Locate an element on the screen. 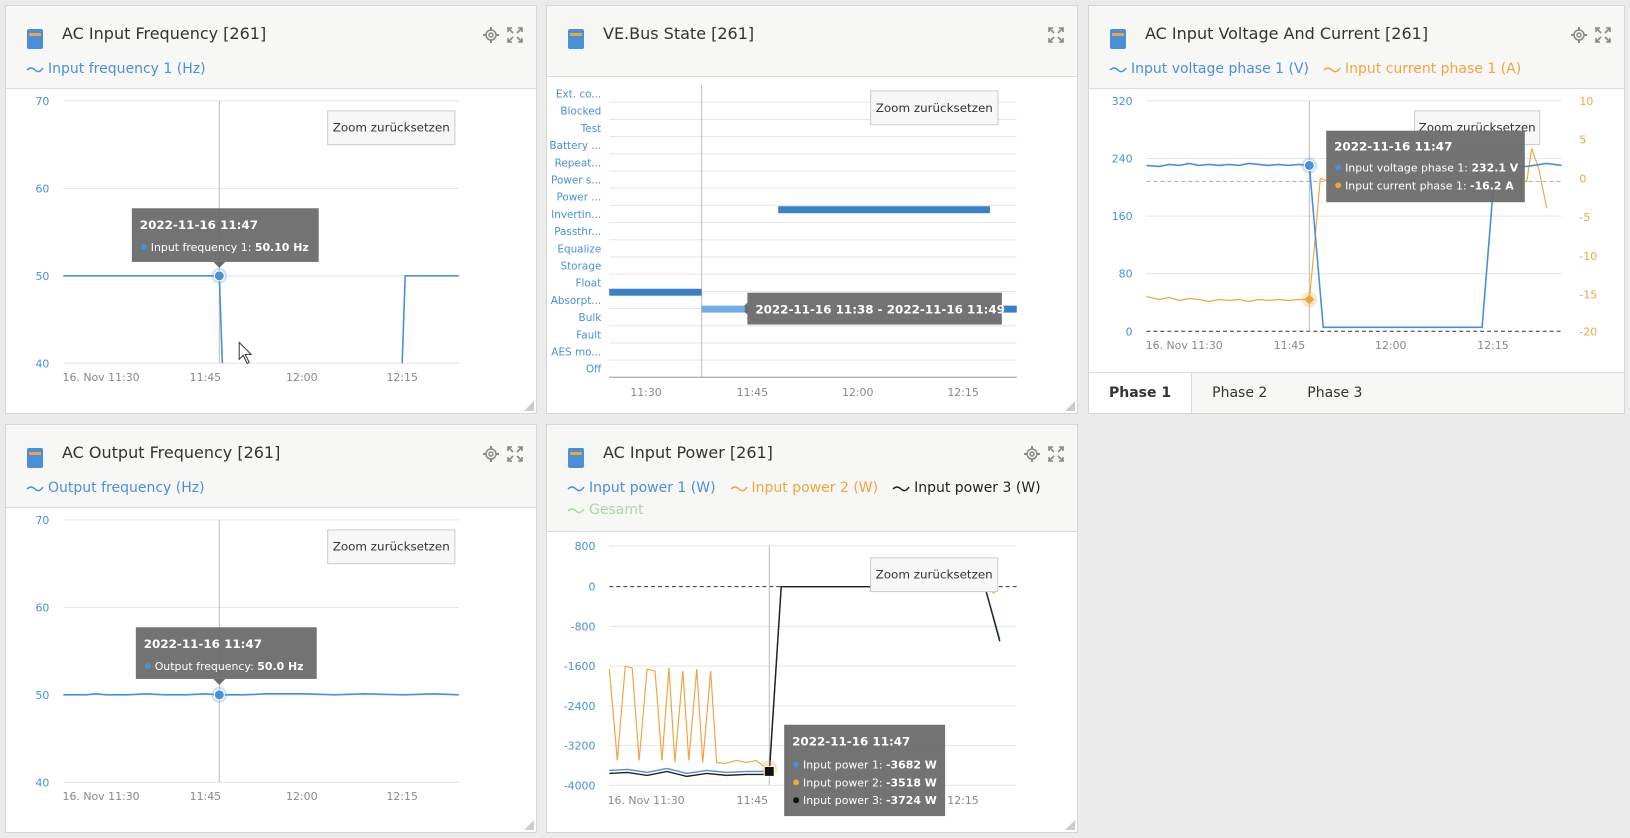 The image size is (1630, 838). legend-item-current: Input current phase 1 (A) is located at coordinates (1422, 69).